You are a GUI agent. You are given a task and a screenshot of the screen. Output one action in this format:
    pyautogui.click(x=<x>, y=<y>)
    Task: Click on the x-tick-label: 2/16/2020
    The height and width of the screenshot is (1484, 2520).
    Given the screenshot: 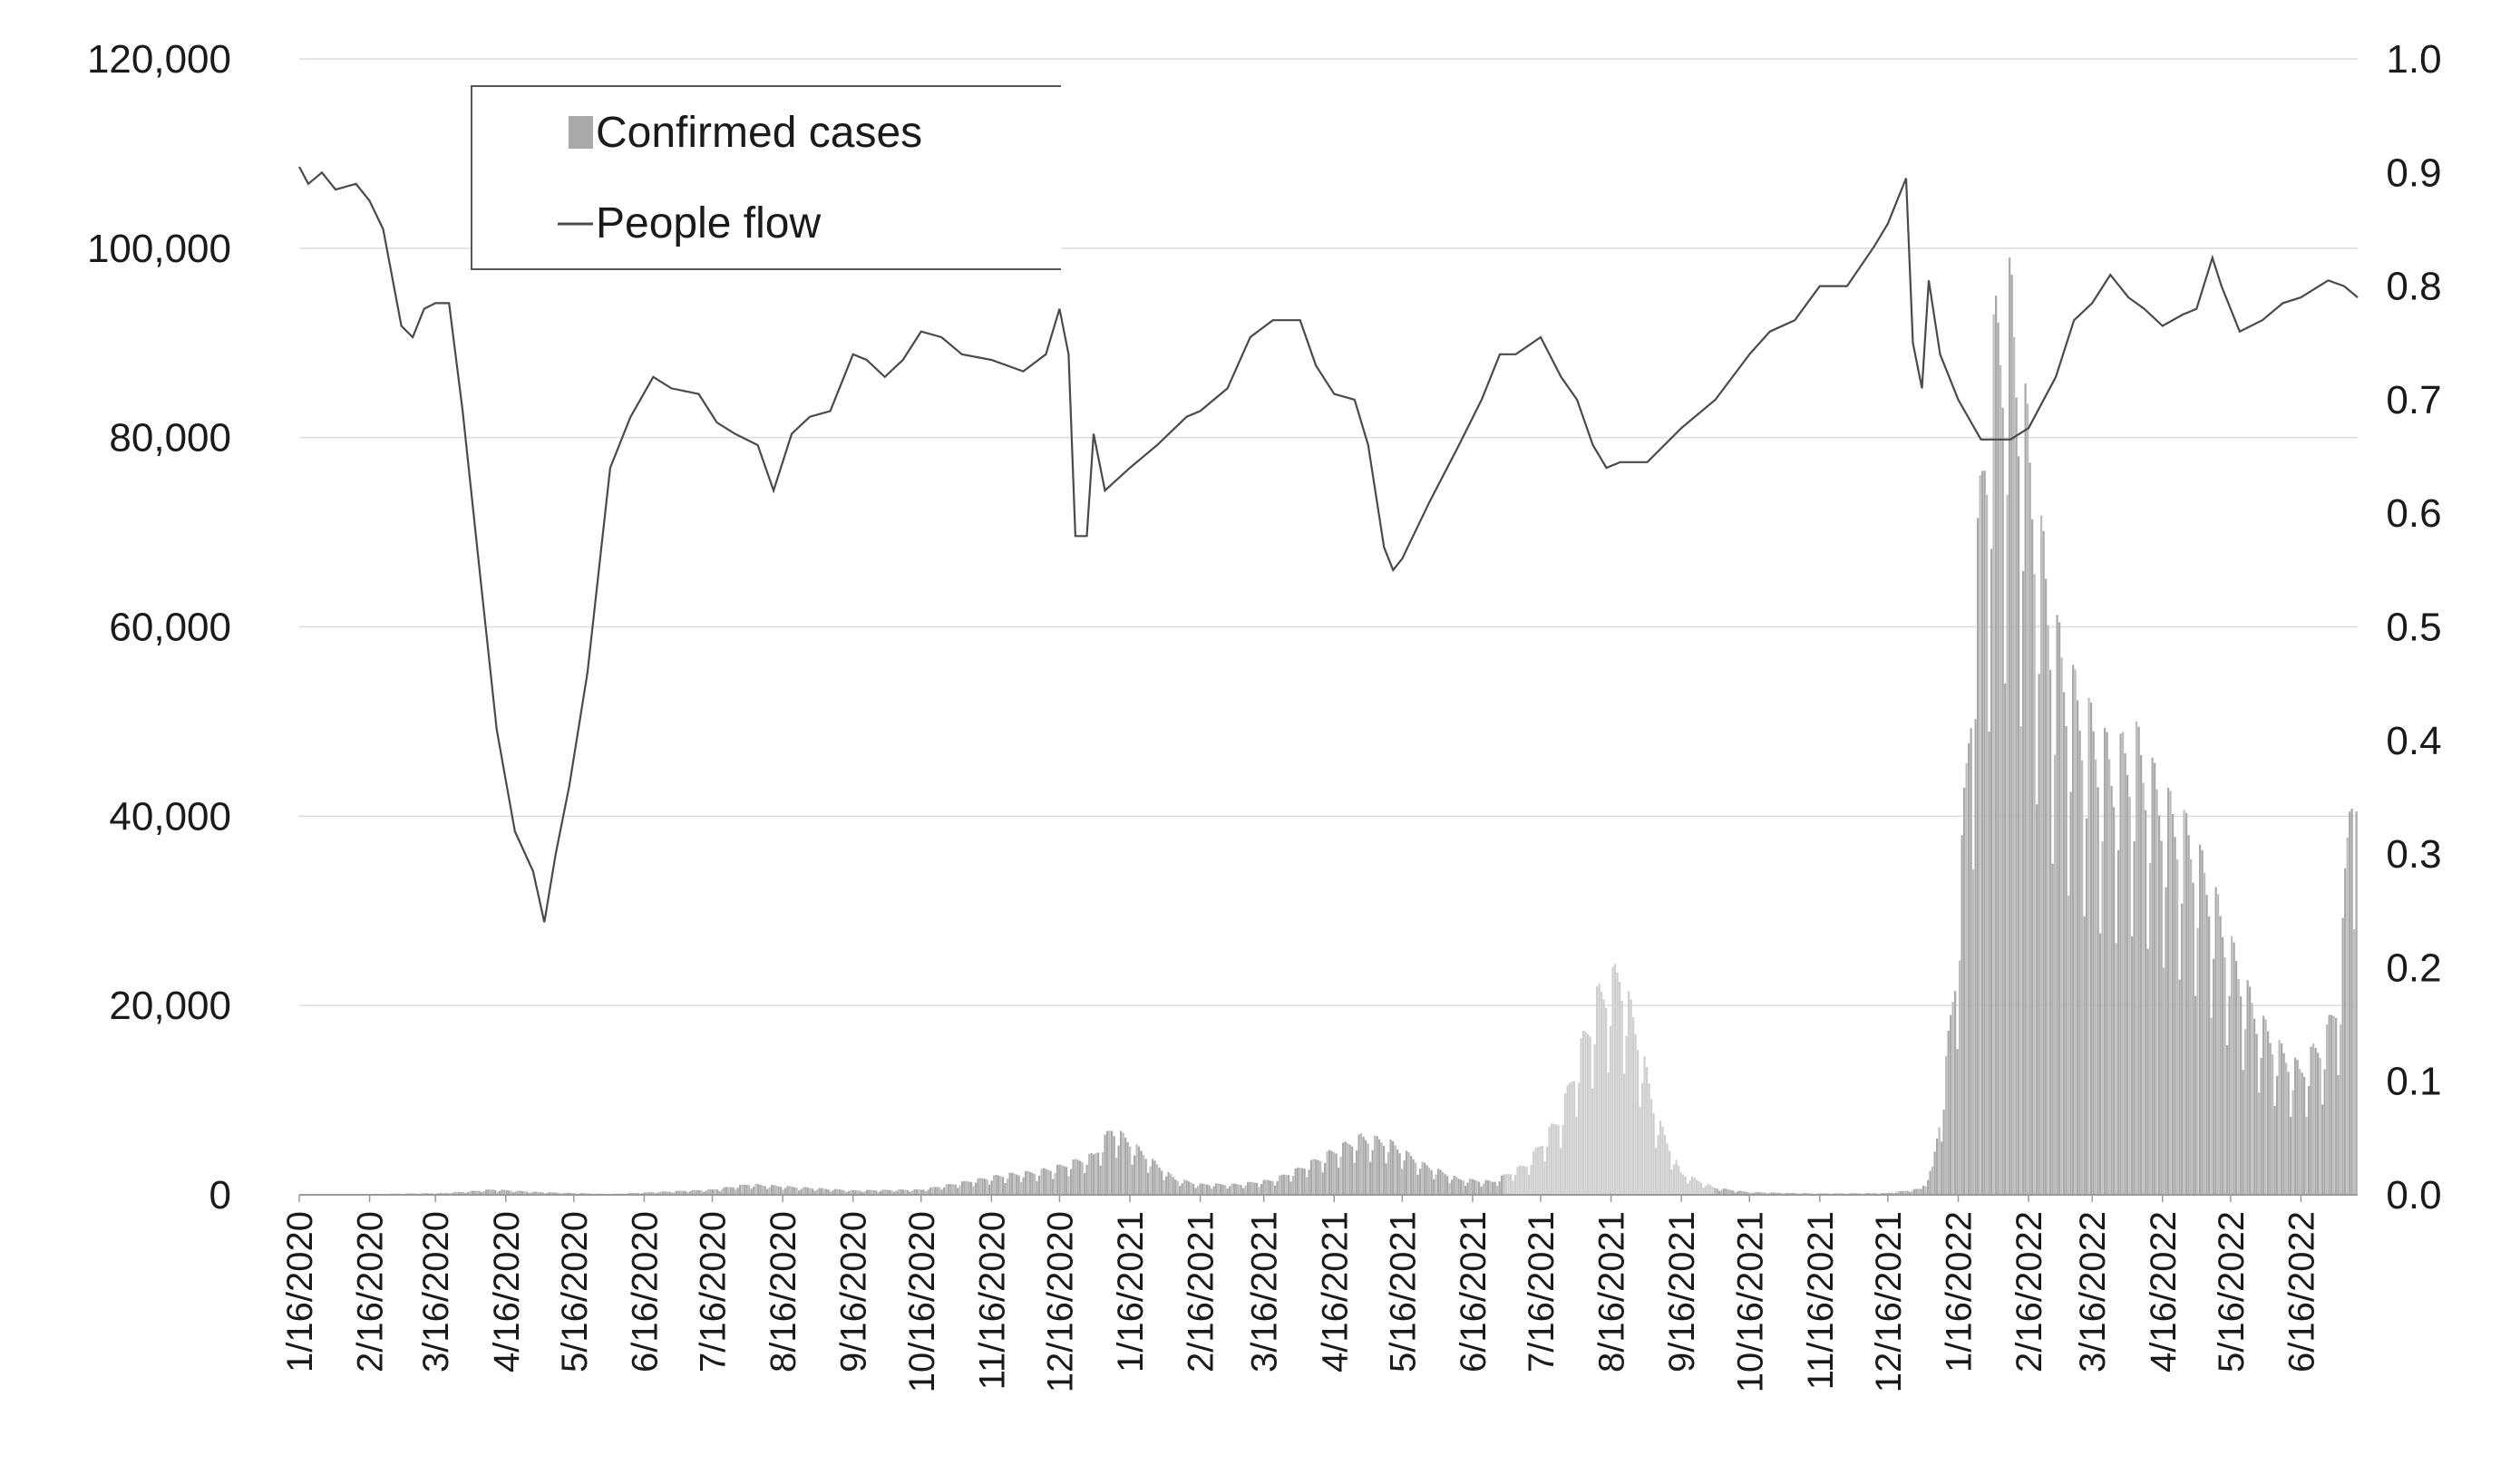 What is the action you would take?
    pyautogui.click(x=371, y=1291)
    